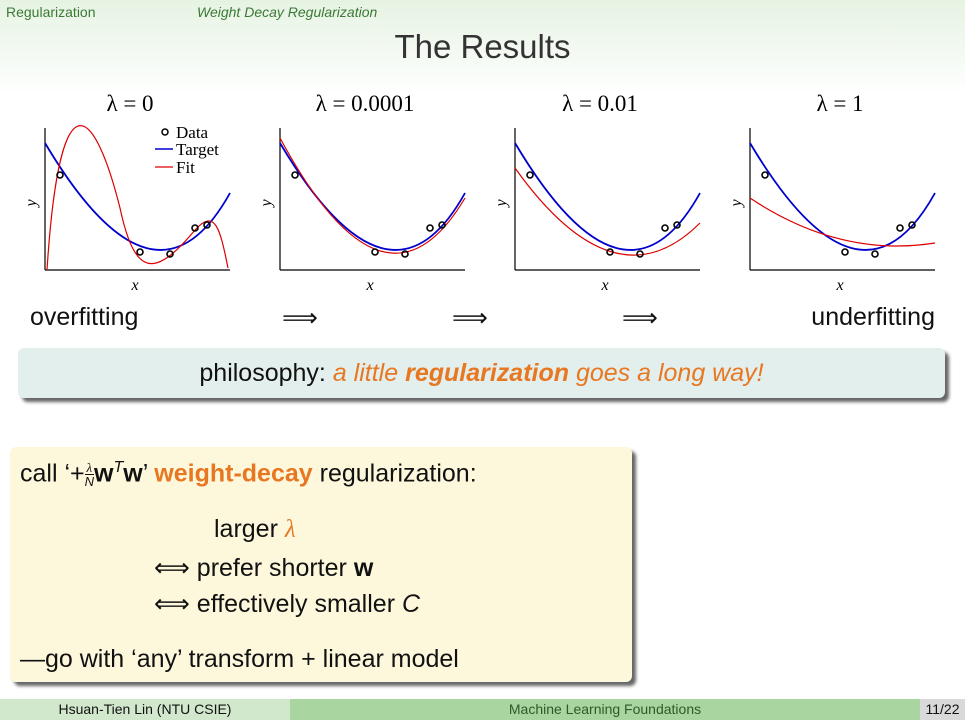 The height and width of the screenshot is (720, 965). I want to click on line: ⟺ effectively smaller C, so click(287, 604).